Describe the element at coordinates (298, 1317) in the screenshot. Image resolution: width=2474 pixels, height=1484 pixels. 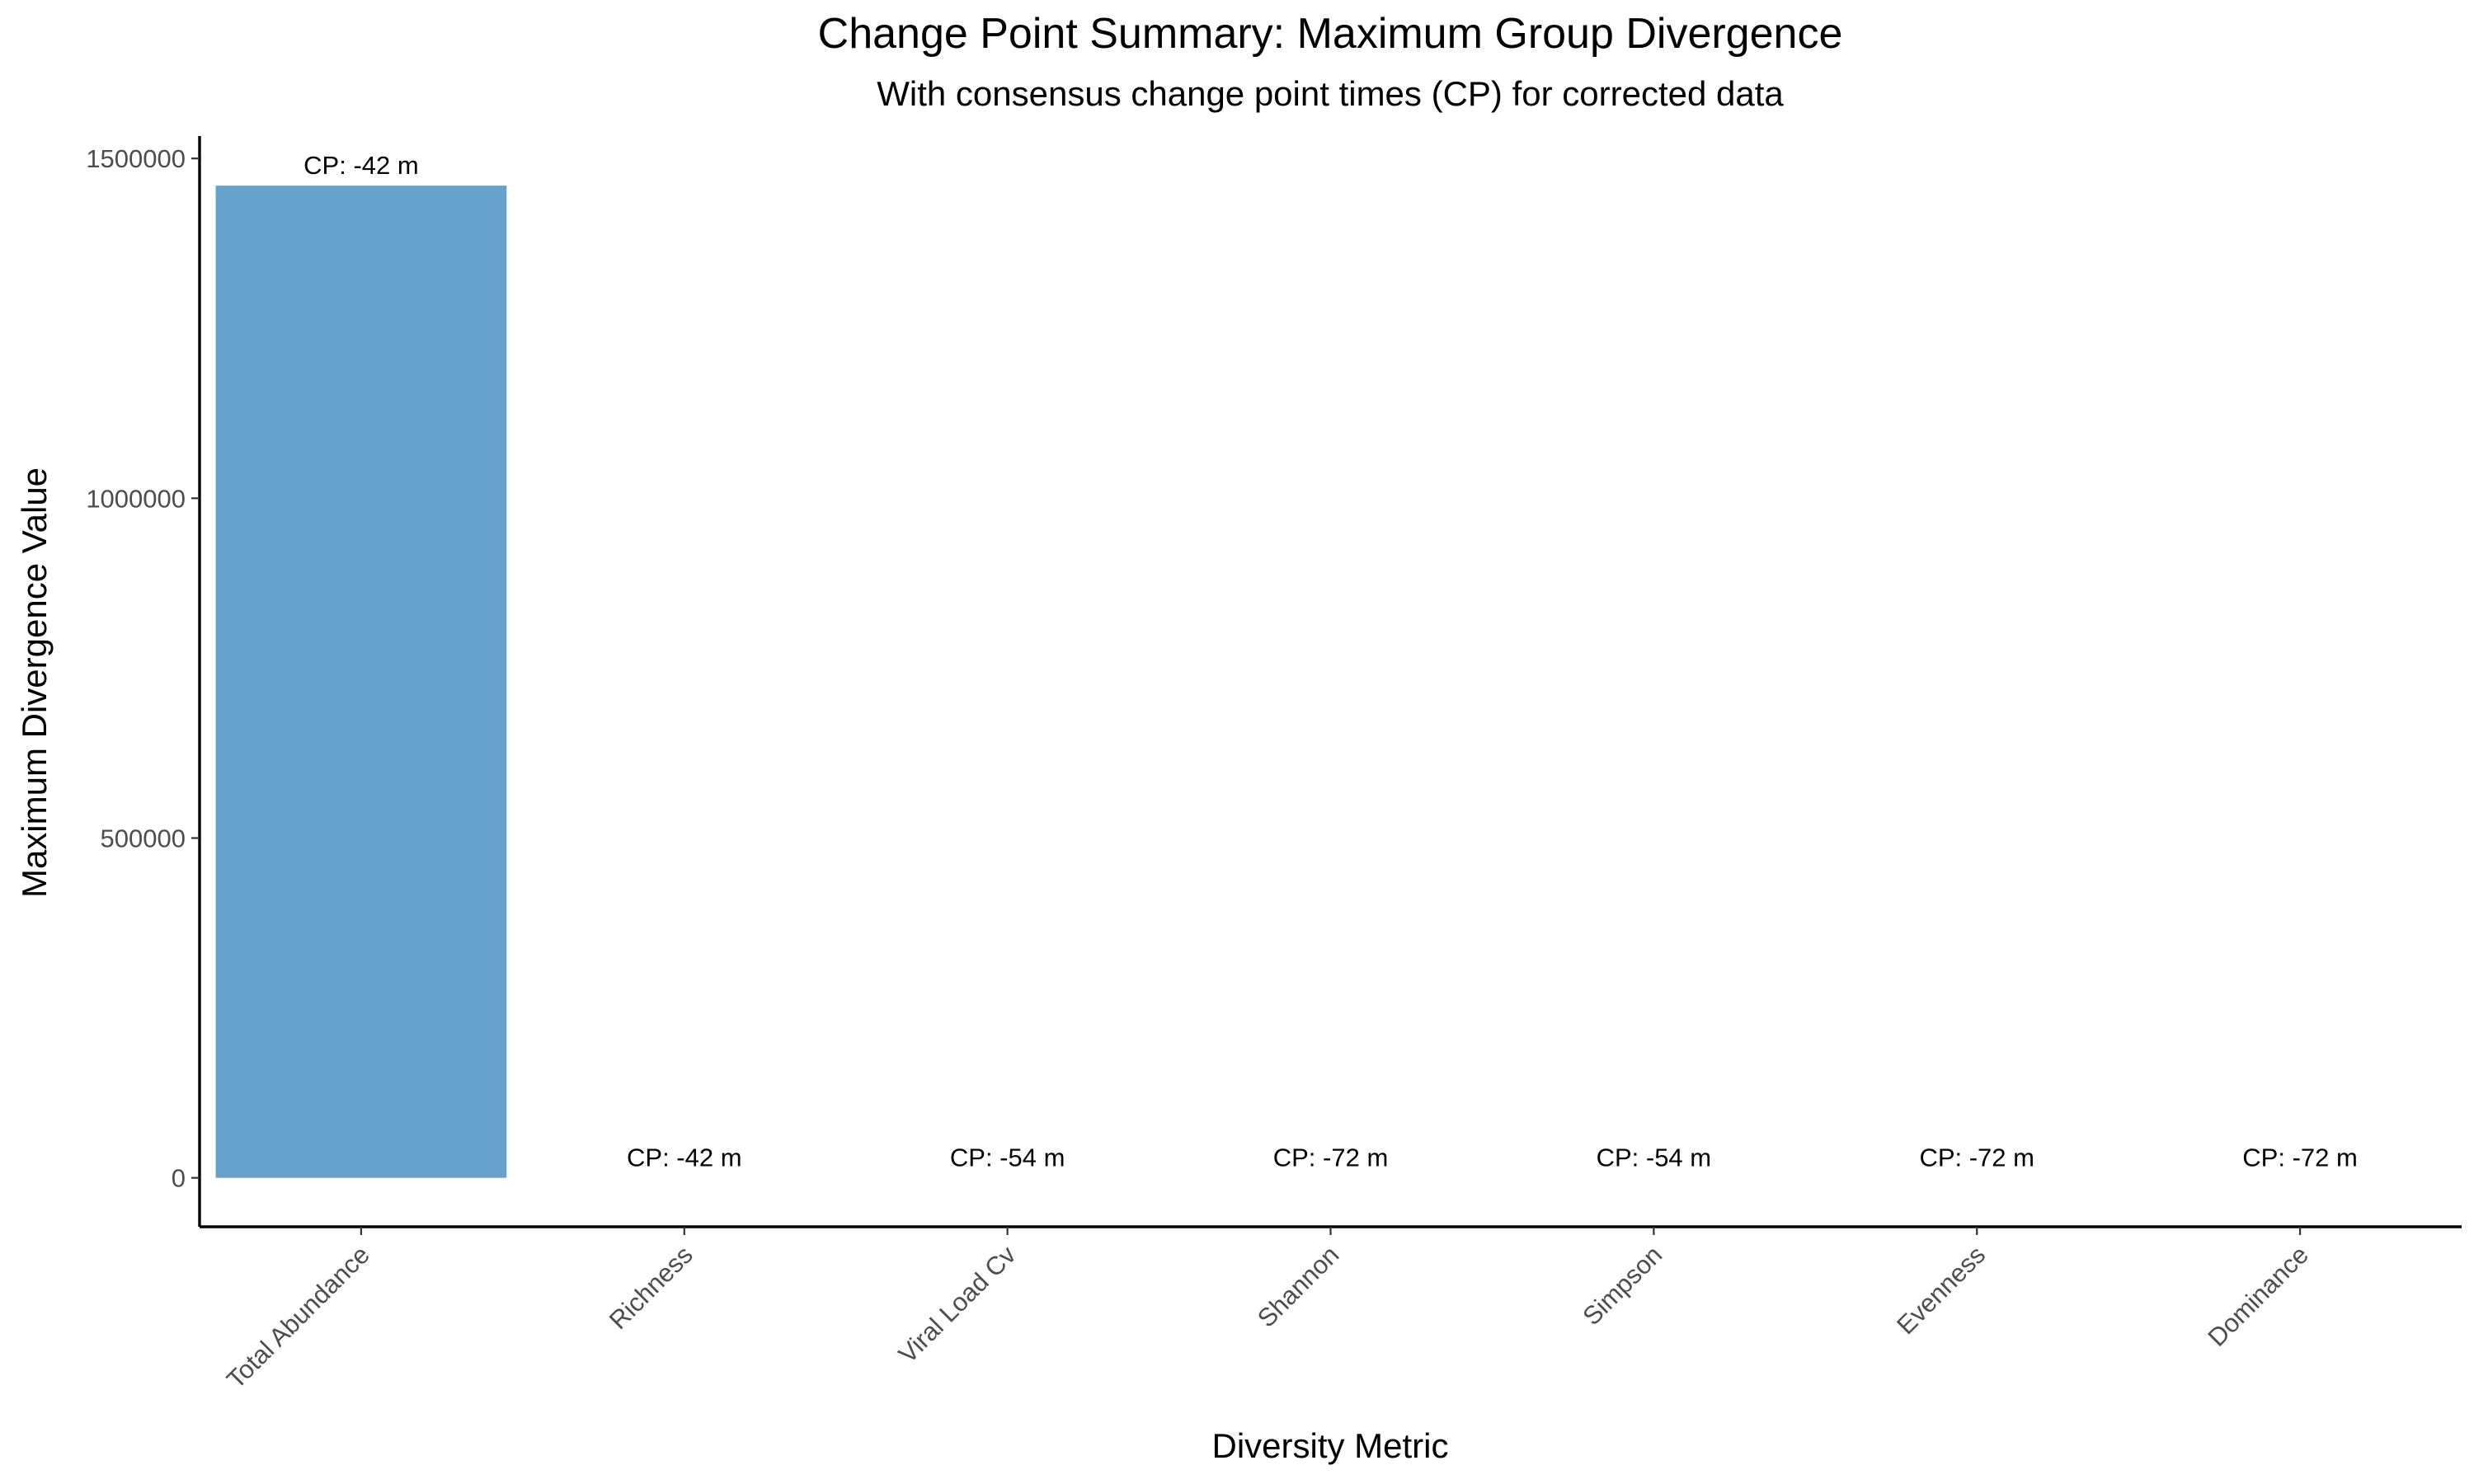
I see `x-tick-label: Total Abundance` at that location.